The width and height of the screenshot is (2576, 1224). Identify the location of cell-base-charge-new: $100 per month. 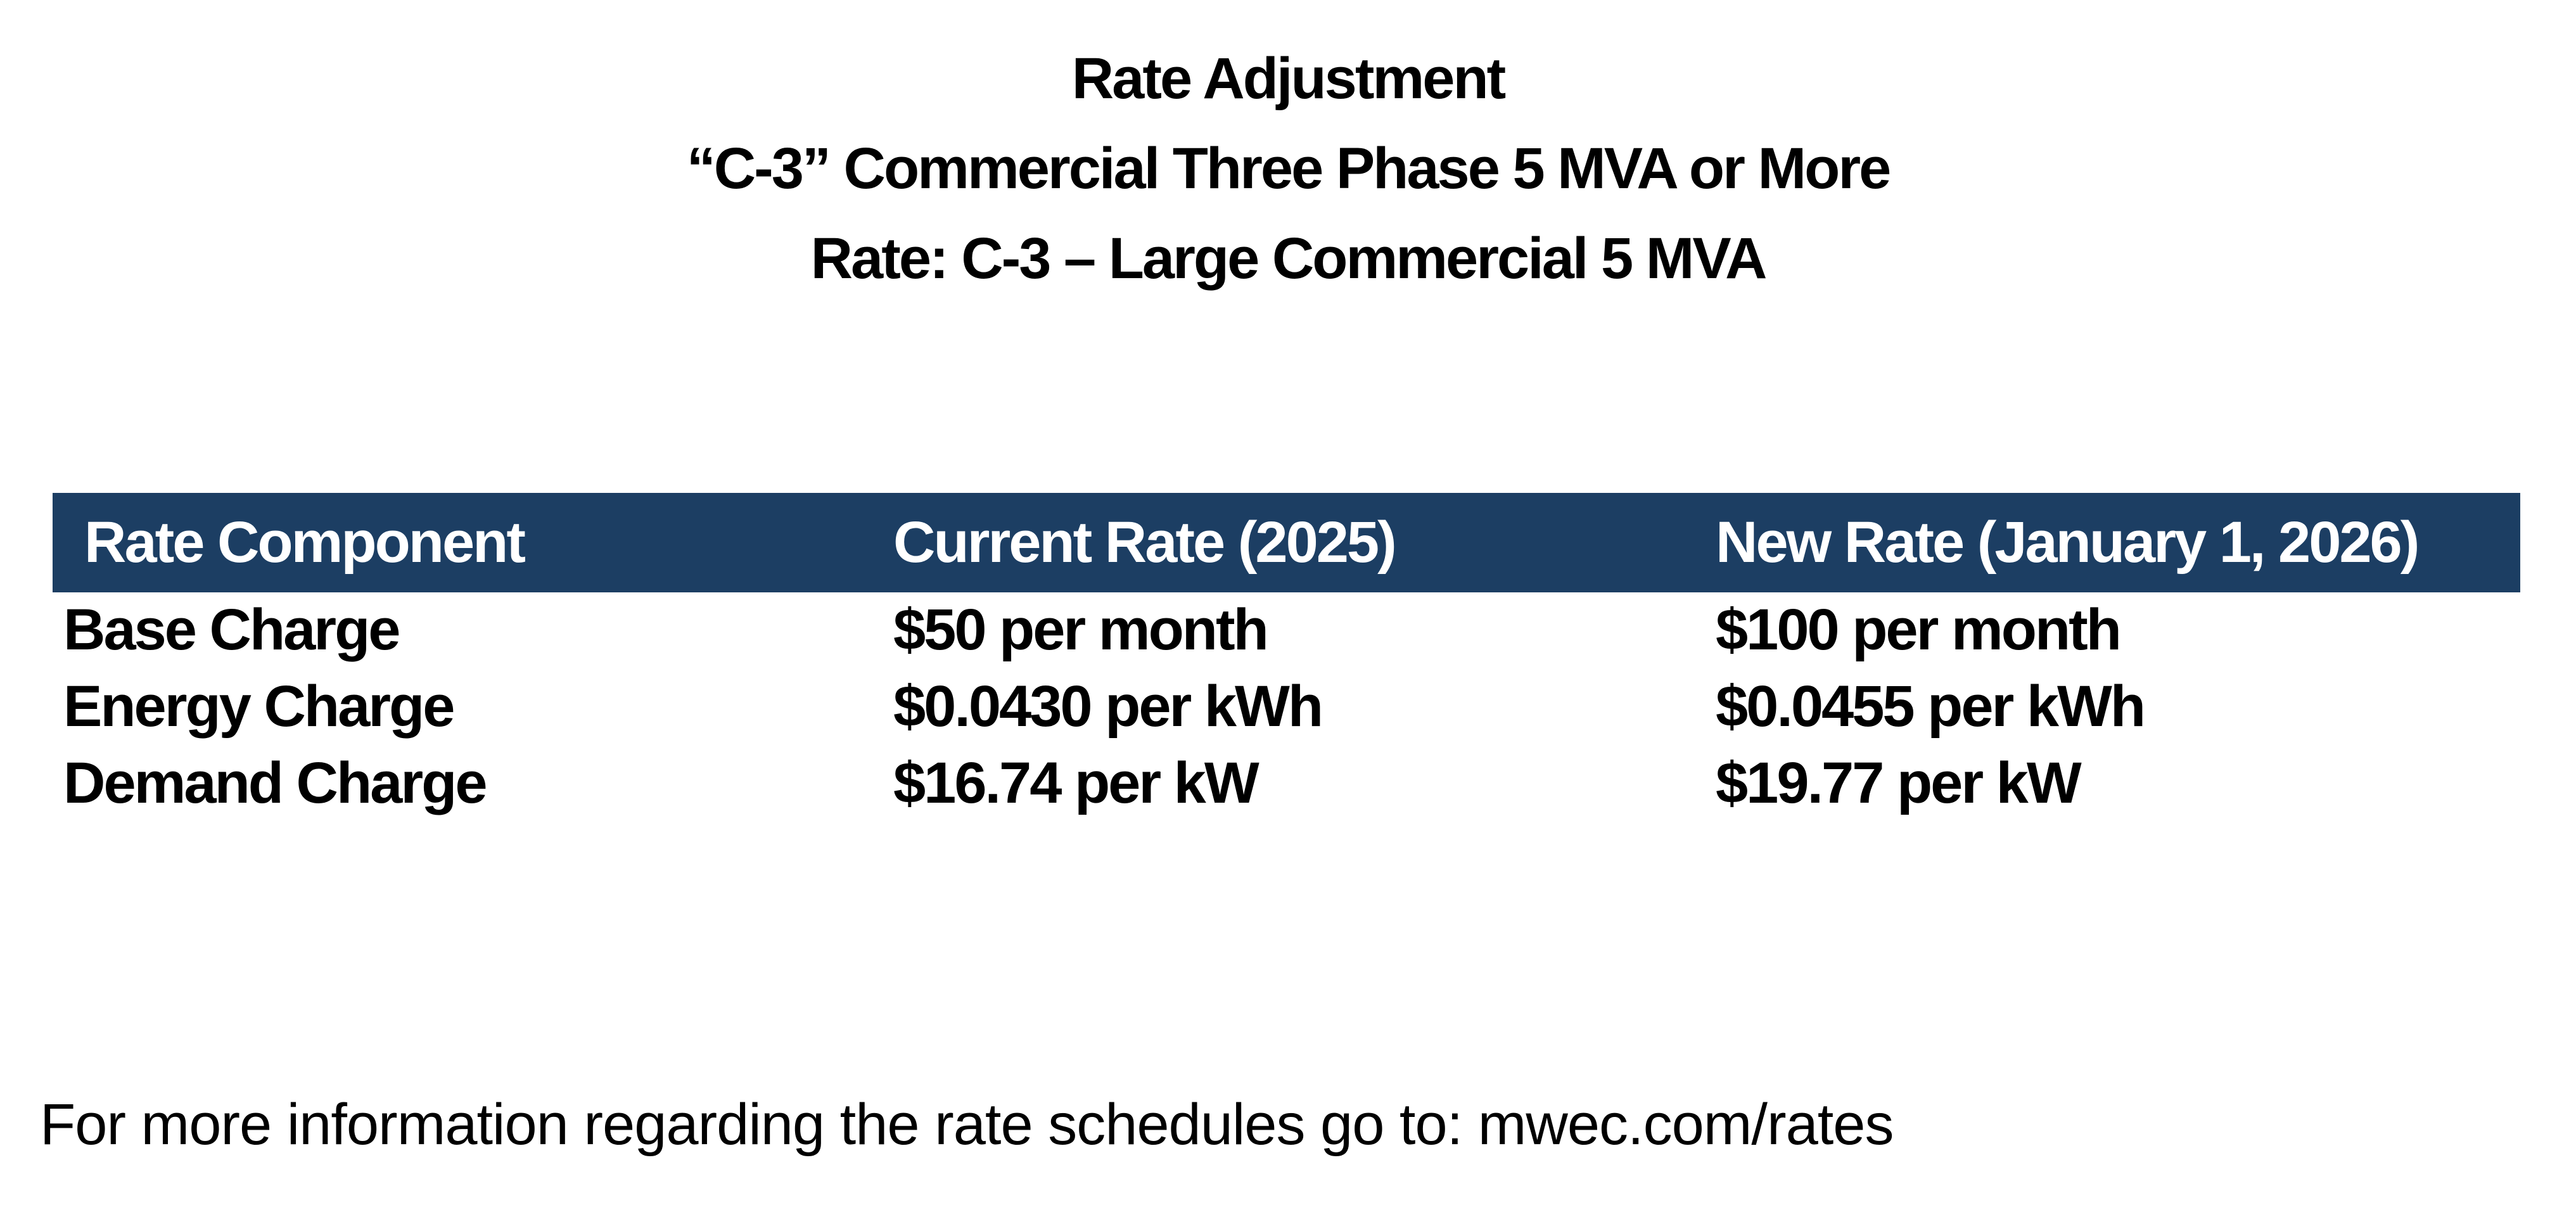
(1919, 629).